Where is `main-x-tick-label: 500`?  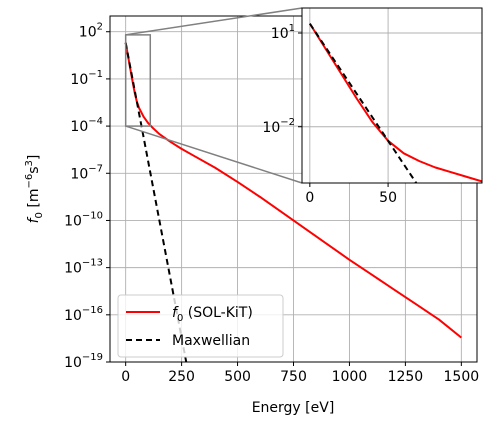
main-x-tick-label: 500 is located at coordinates (237, 377).